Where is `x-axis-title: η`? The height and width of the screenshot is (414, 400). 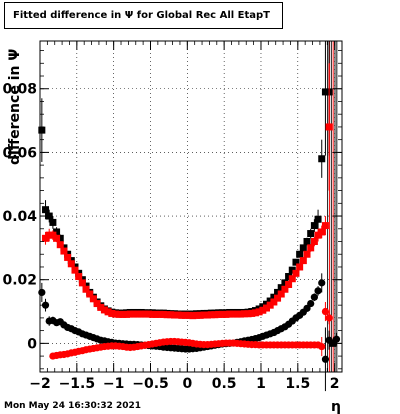
x-axis-title: η is located at coordinates (336, 406).